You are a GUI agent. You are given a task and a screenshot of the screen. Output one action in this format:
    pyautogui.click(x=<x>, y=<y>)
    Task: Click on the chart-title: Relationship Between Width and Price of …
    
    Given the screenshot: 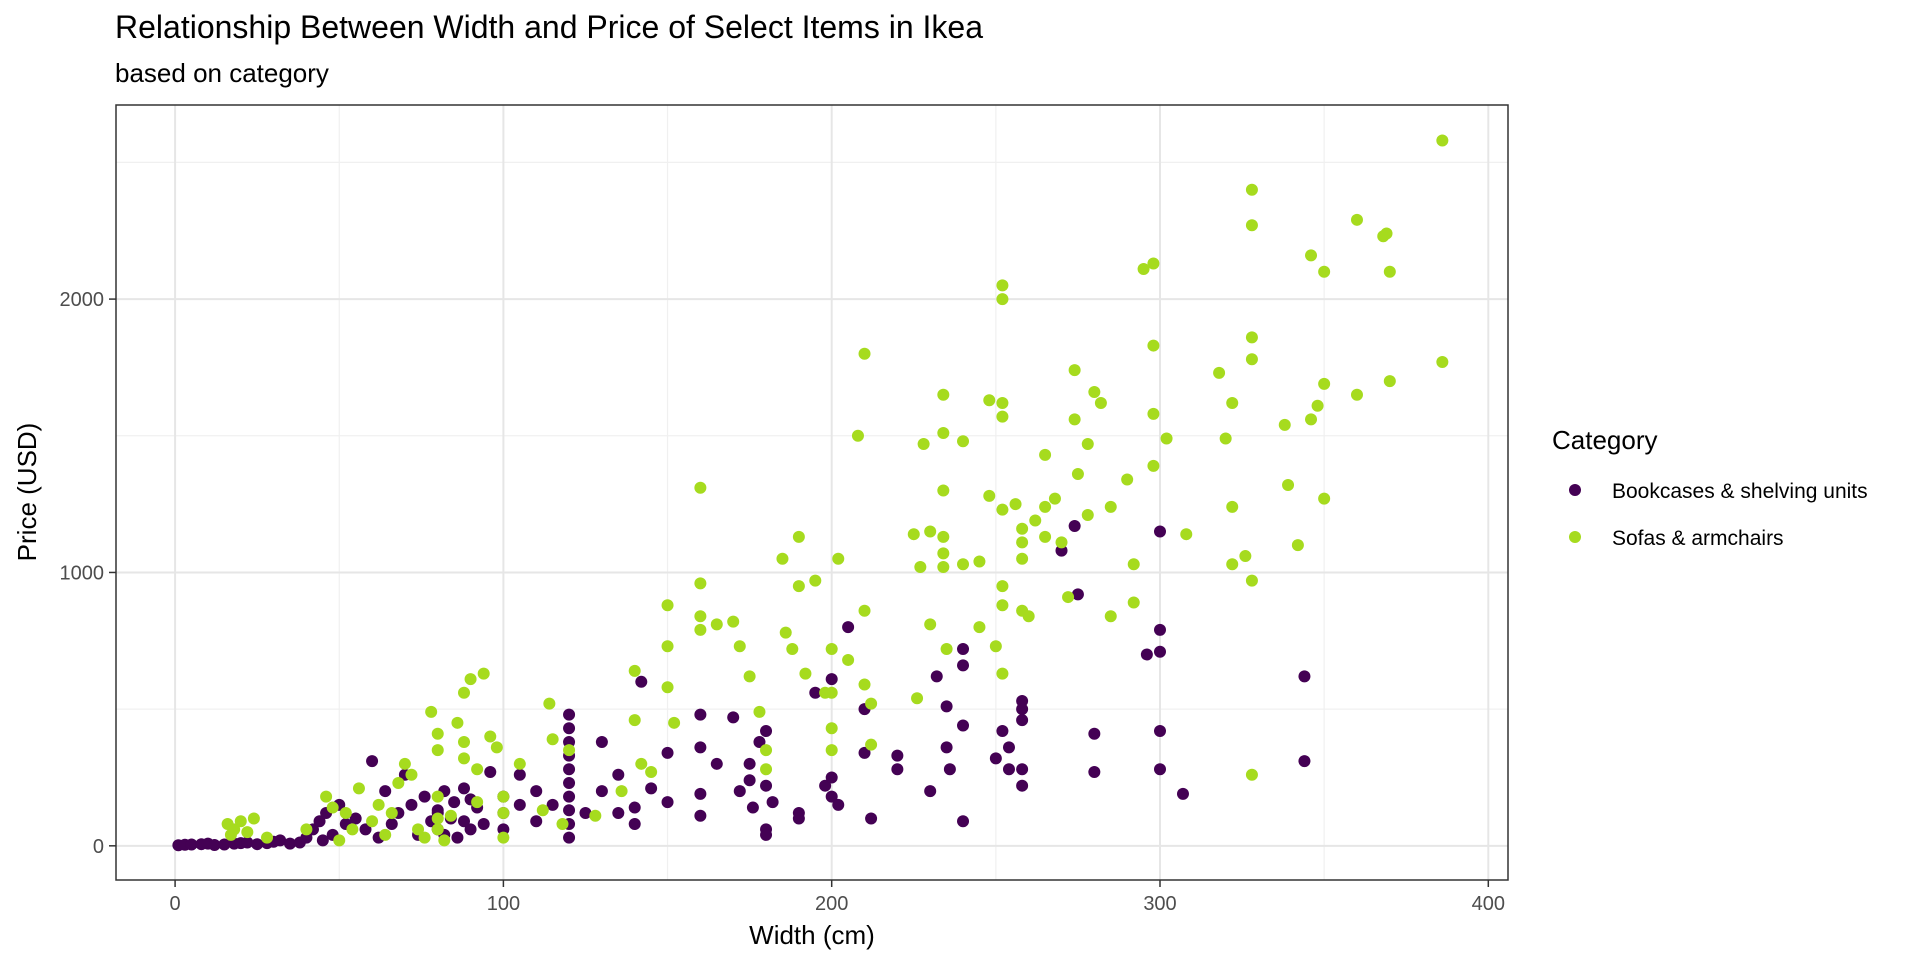 What is the action you would take?
    pyautogui.click(x=549, y=27)
    